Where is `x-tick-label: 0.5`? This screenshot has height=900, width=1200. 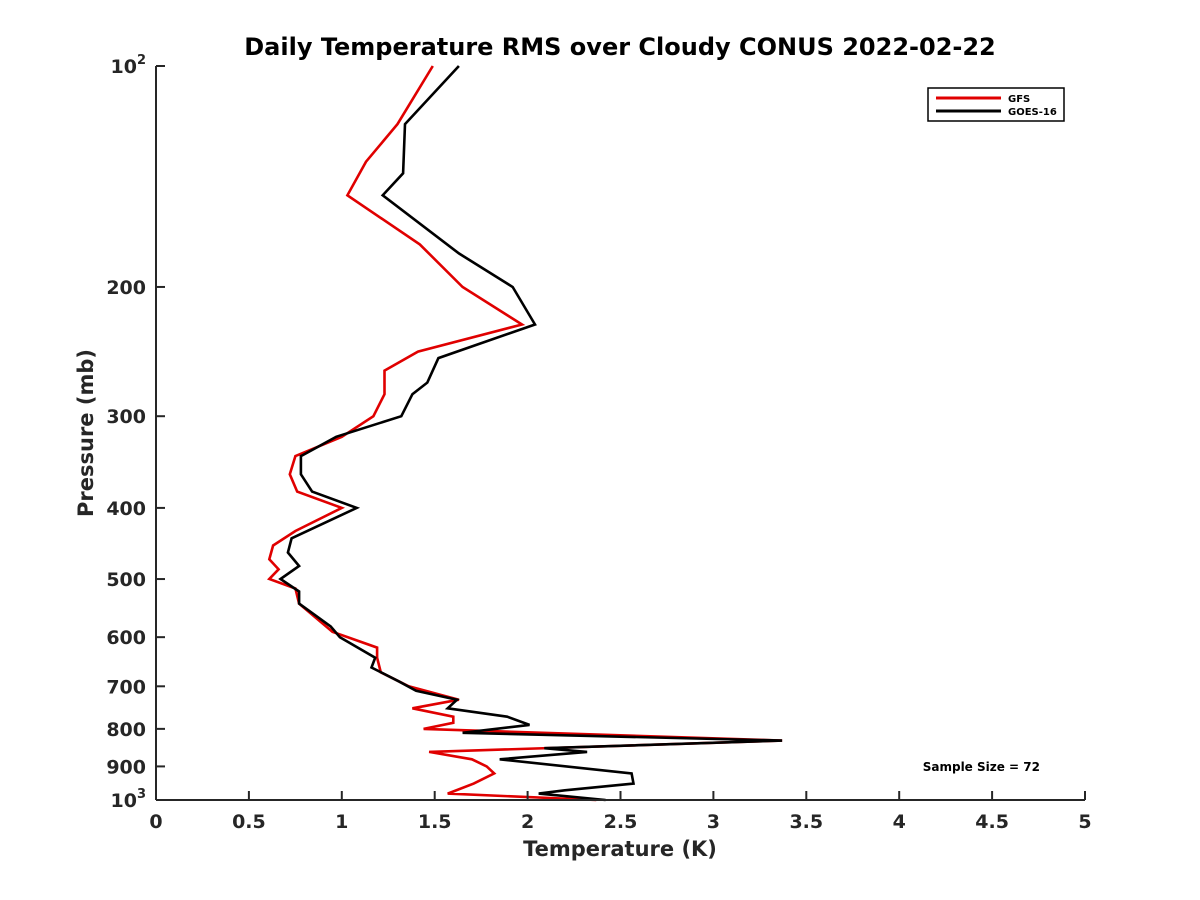 x-tick-label: 0.5 is located at coordinates (249, 822).